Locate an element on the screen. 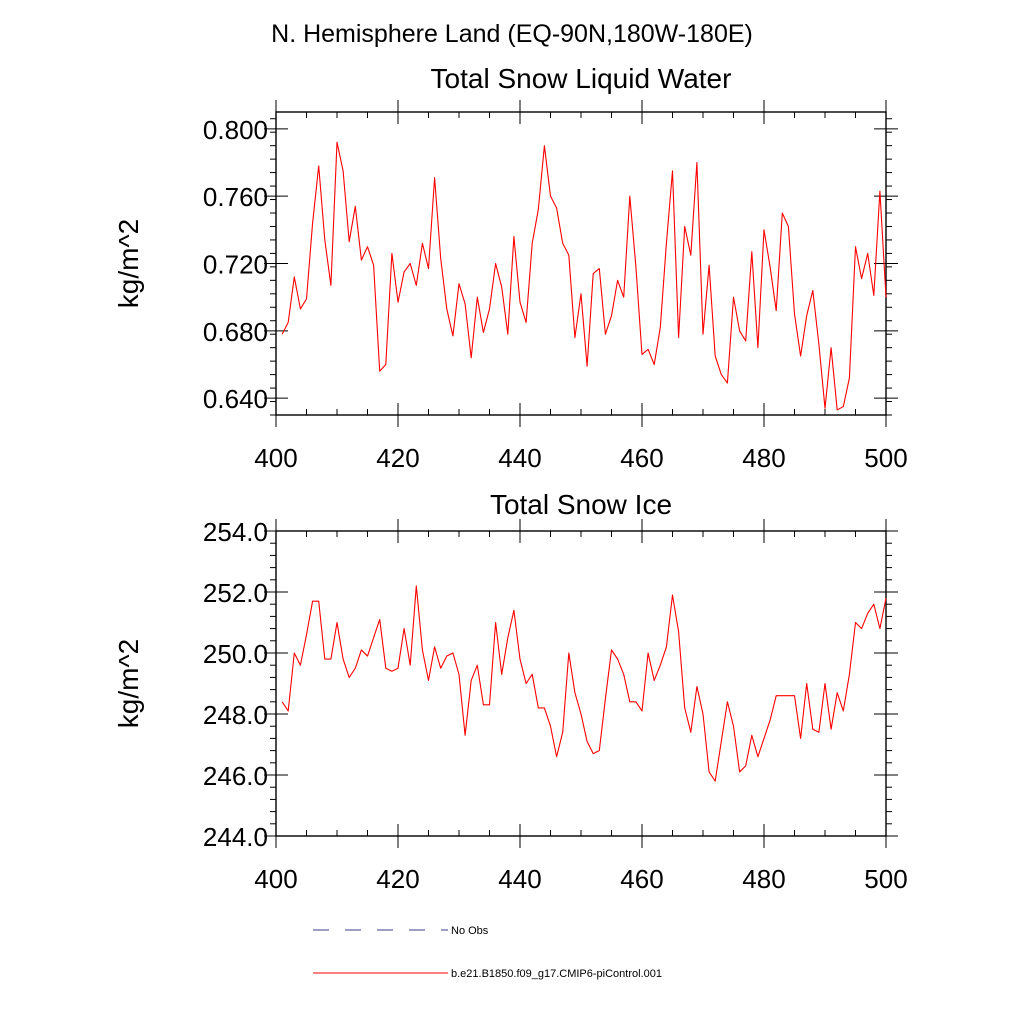  panel-title: Total Snow Ice is located at coordinates (581, 504).